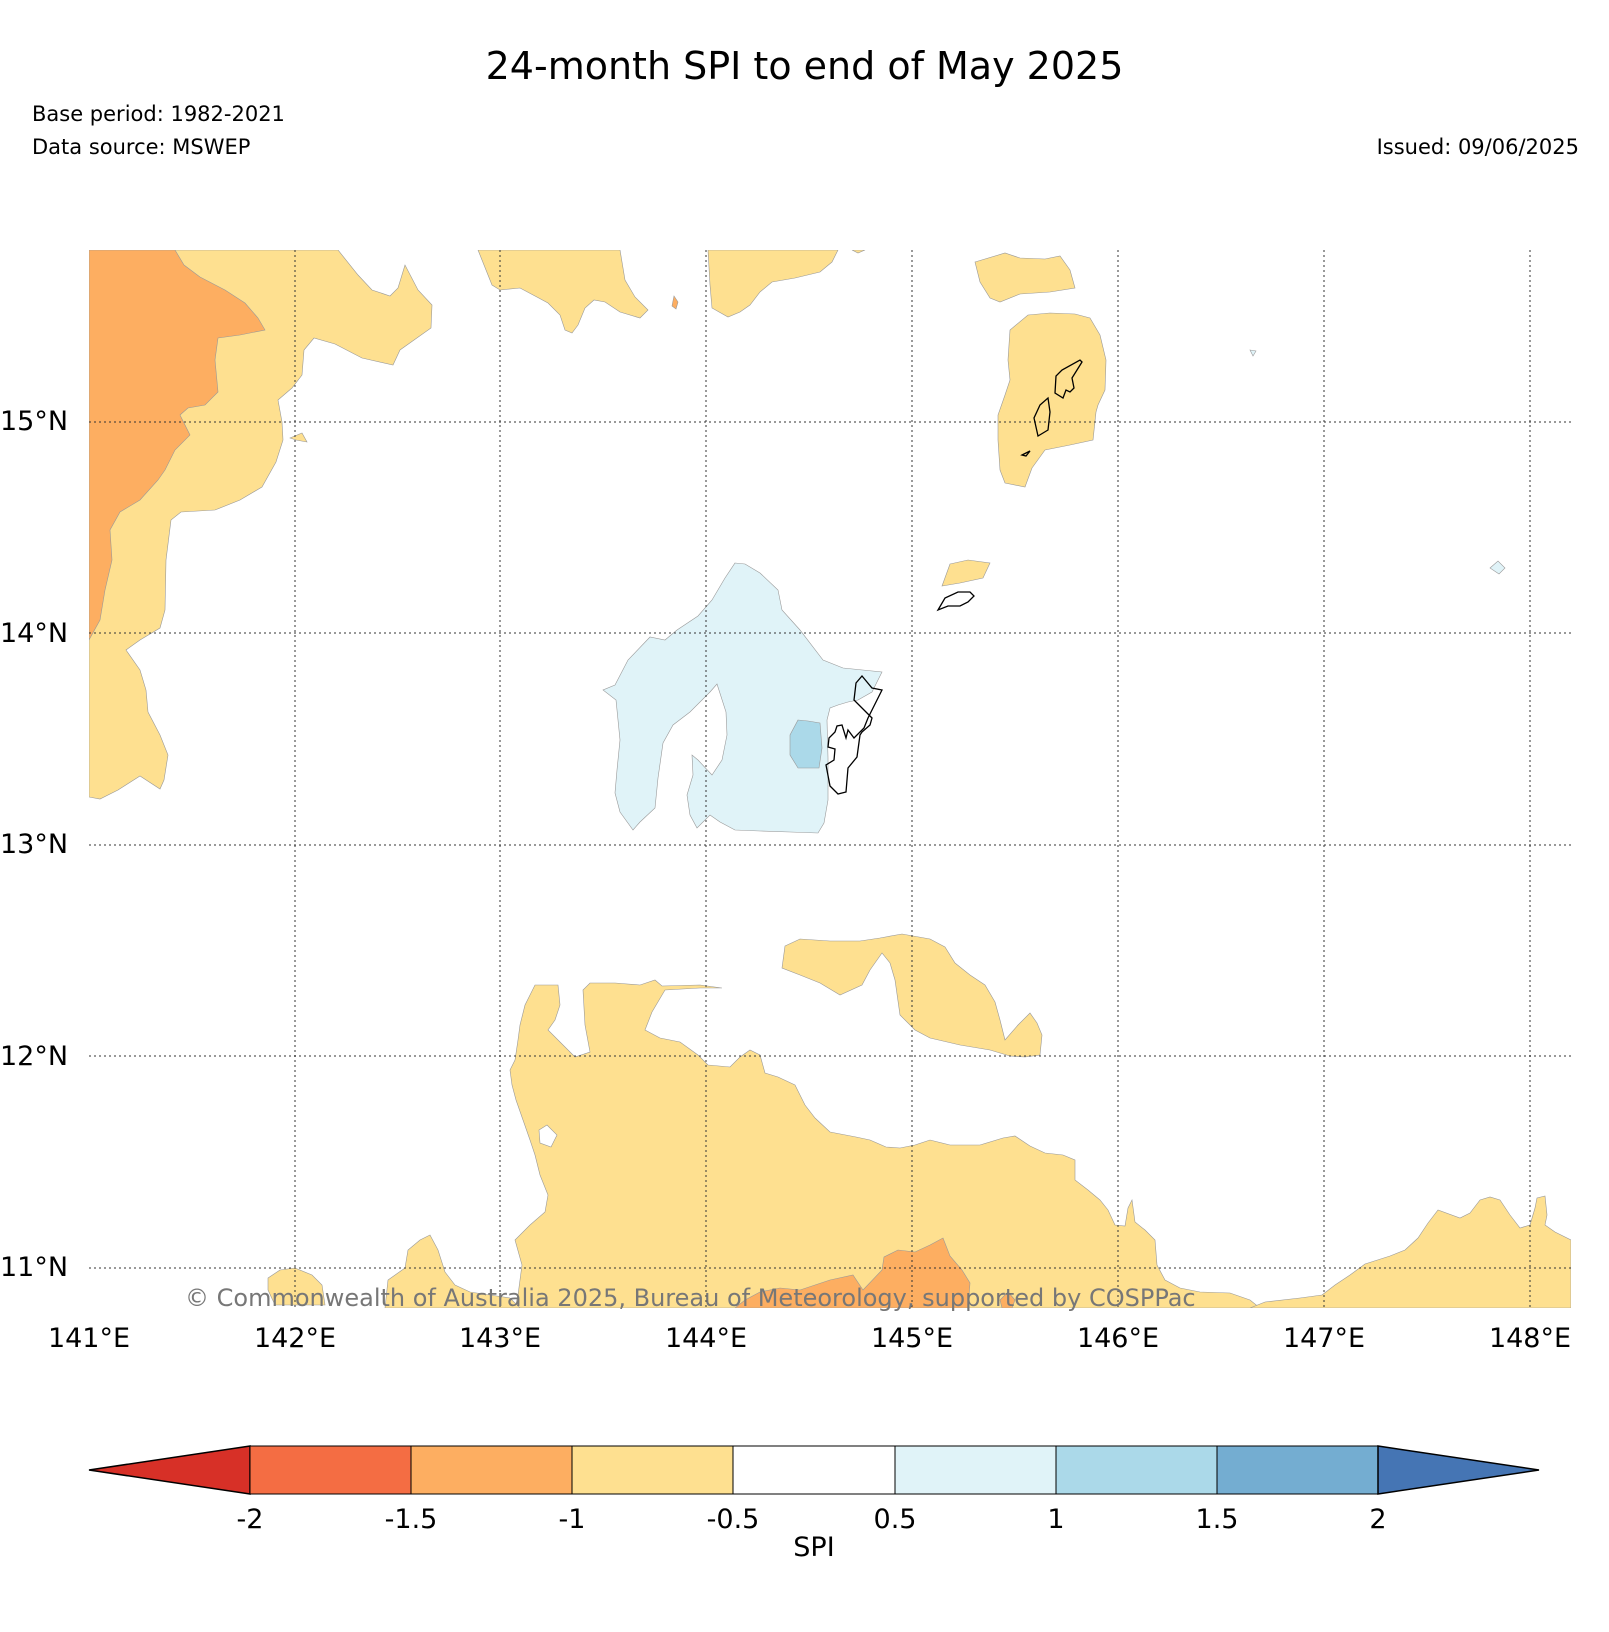  Describe the element at coordinates (733, 1519) in the screenshot. I see `colorbar-tick-label: -0.5` at that location.